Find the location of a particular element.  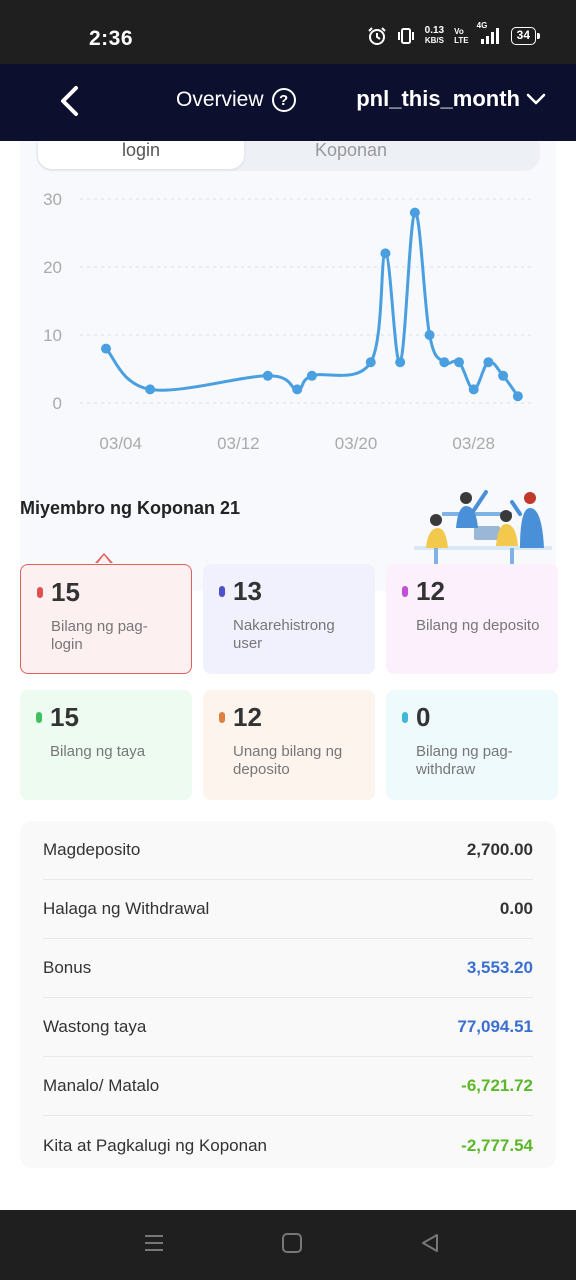

period-dropdown-value: pnl_this_month is located at coordinates (438, 98).